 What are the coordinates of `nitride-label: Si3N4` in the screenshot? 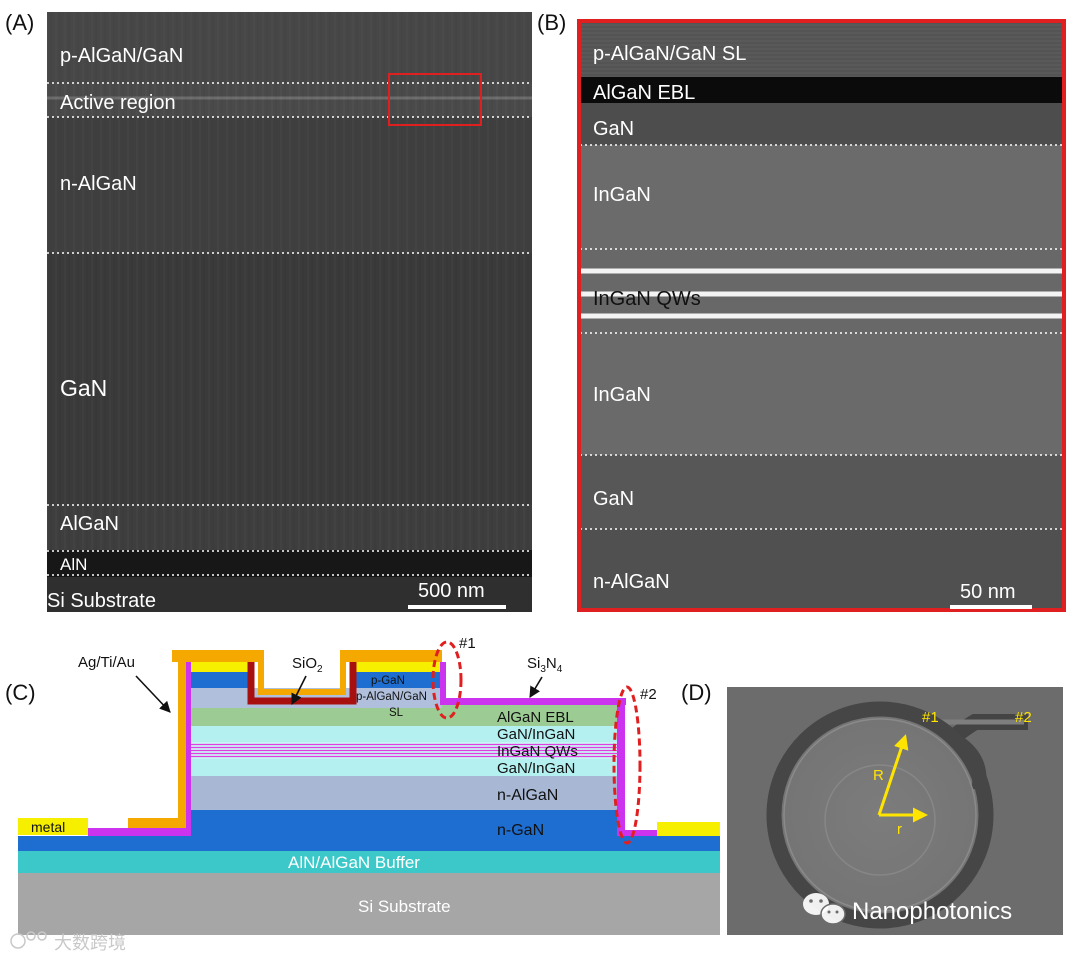 It's located at (545, 665).